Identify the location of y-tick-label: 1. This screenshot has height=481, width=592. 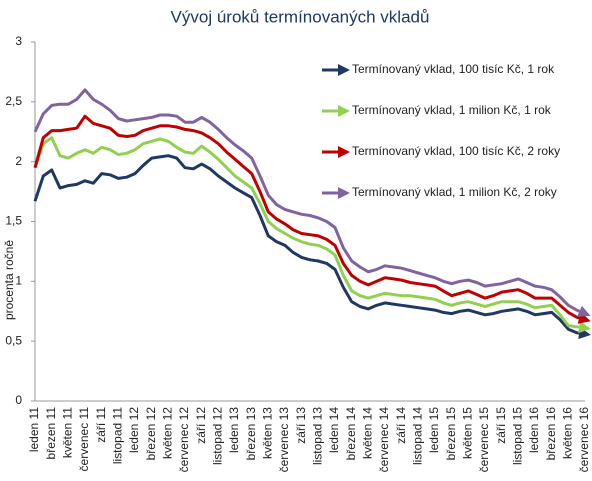
(18, 281).